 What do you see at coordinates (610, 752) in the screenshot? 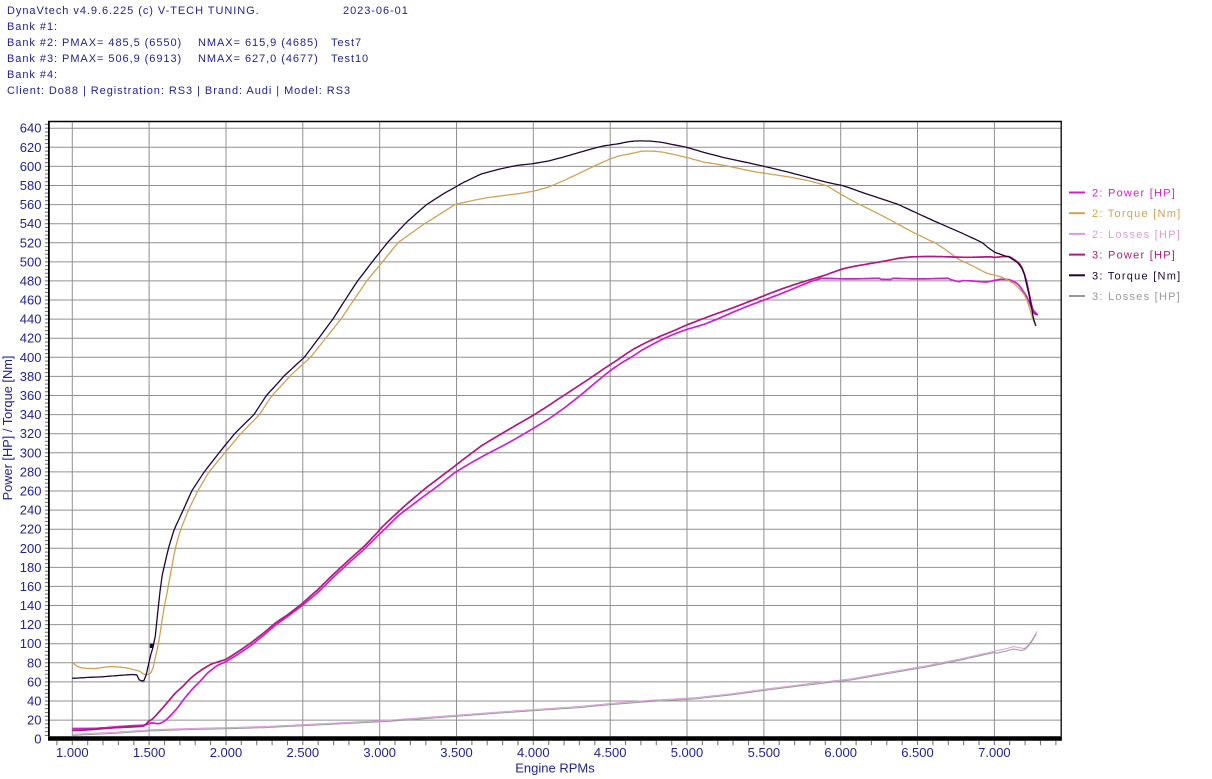
I see `svg-text: 4.500` at bounding box center [610, 752].